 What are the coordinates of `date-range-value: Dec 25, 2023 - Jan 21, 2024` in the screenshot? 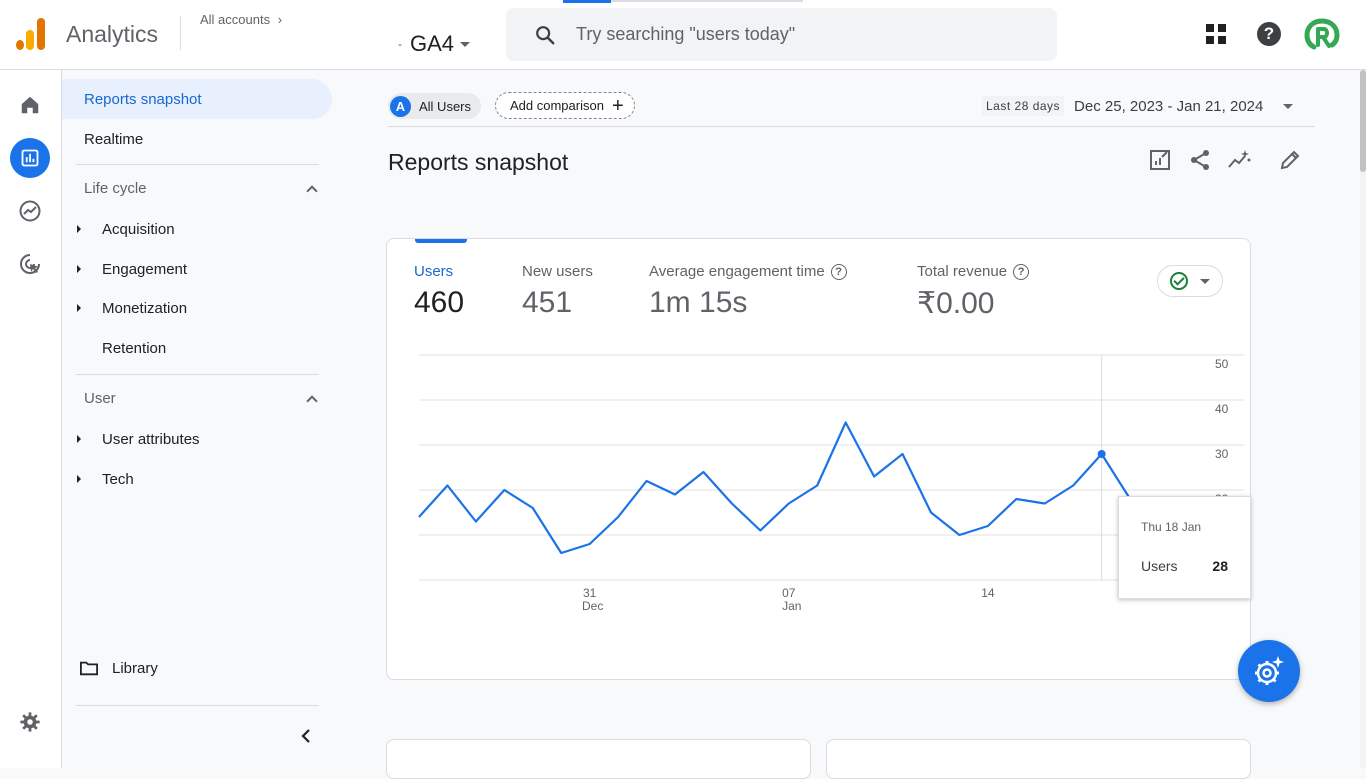 It's located at (1169, 106).